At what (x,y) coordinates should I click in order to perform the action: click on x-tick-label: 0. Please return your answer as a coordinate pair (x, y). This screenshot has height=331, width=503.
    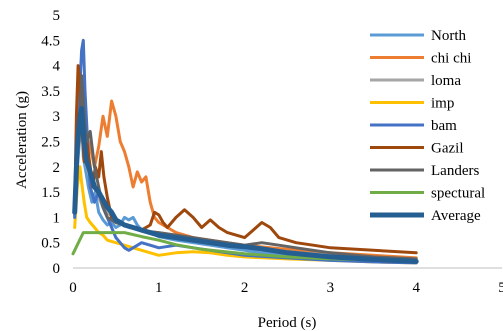
    Looking at the image, I should click on (73, 288).